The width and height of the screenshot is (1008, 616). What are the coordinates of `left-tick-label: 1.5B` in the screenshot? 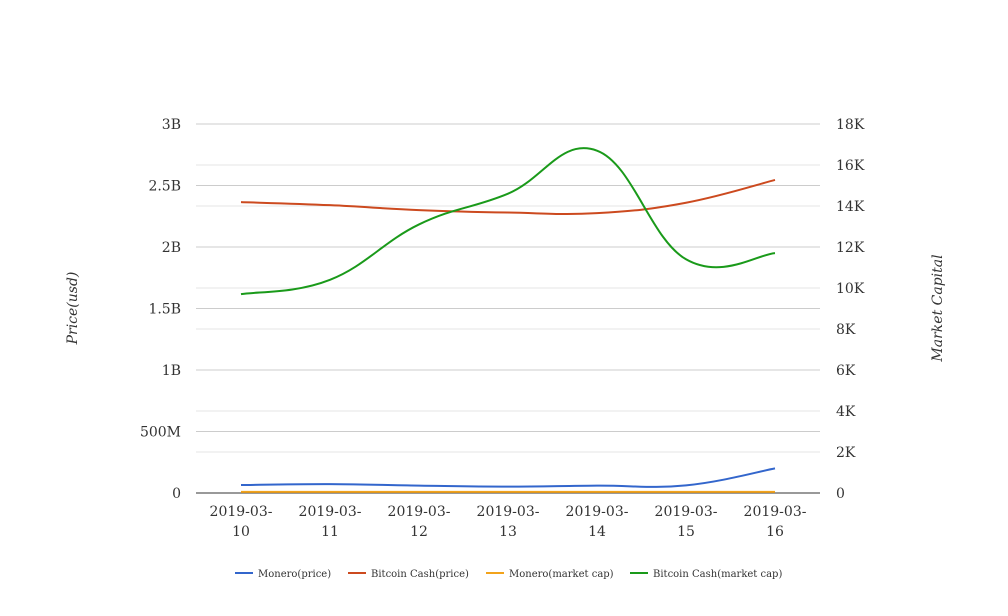 It's located at (164, 310).